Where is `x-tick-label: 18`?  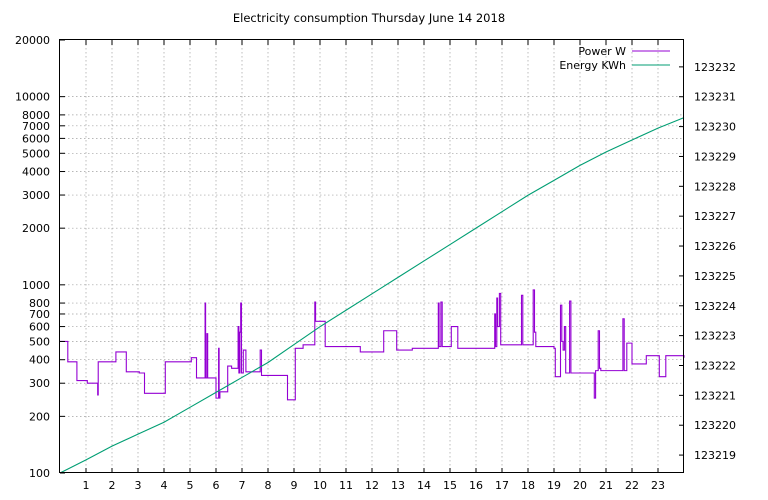 x-tick-label: 18 is located at coordinates (528, 485).